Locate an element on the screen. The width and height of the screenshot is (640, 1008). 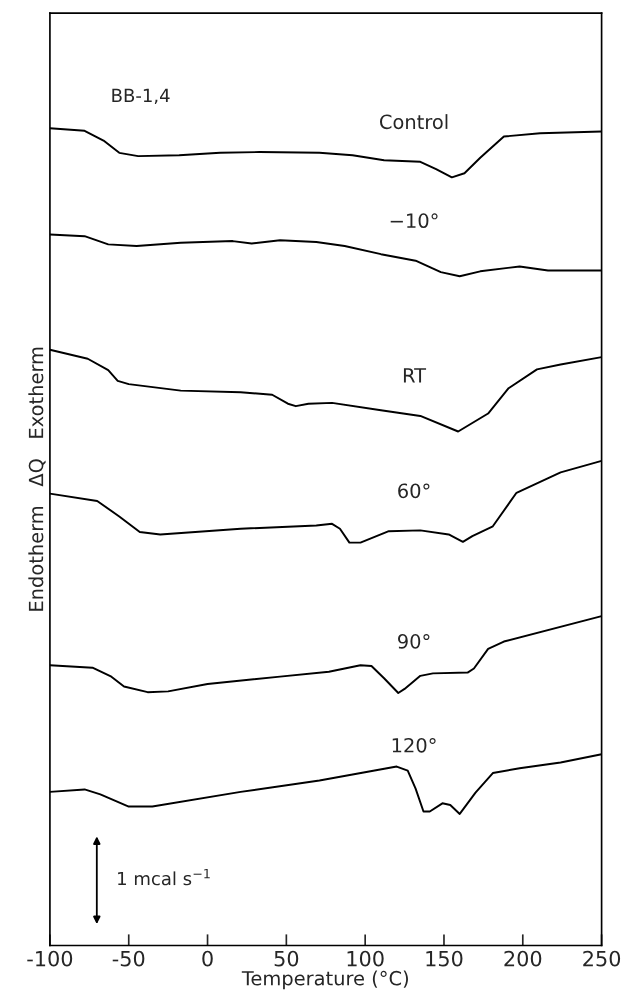
x-tick-label: 250 is located at coordinates (602, 958).